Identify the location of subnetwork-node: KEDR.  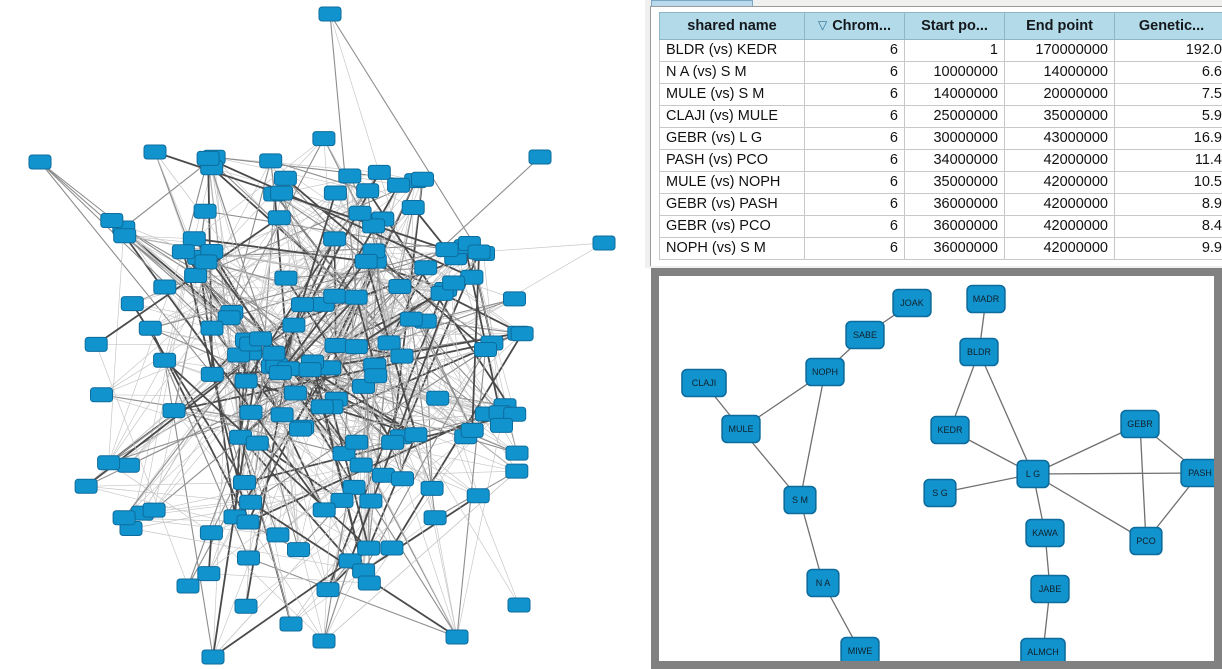
(950, 430).